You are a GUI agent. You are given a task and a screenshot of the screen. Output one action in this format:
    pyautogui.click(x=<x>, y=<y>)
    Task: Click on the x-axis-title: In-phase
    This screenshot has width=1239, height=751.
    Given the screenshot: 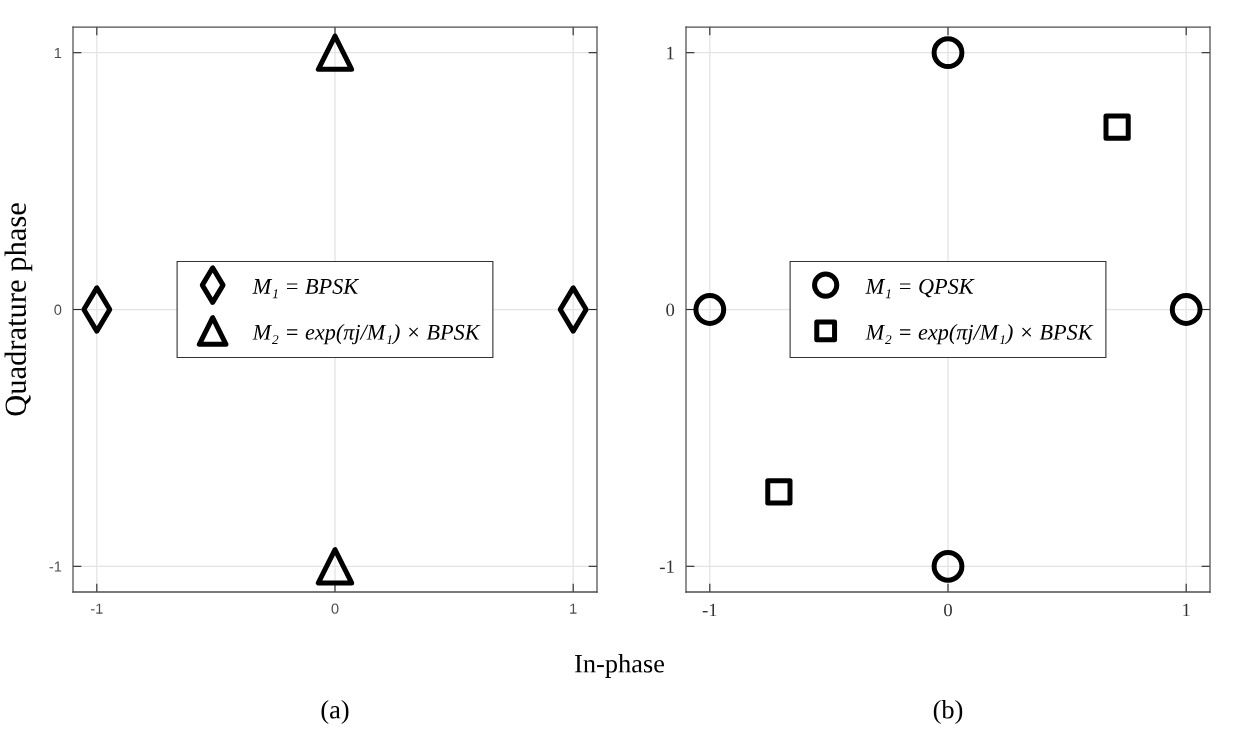 What is the action you would take?
    pyautogui.click(x=620, y=666)
    